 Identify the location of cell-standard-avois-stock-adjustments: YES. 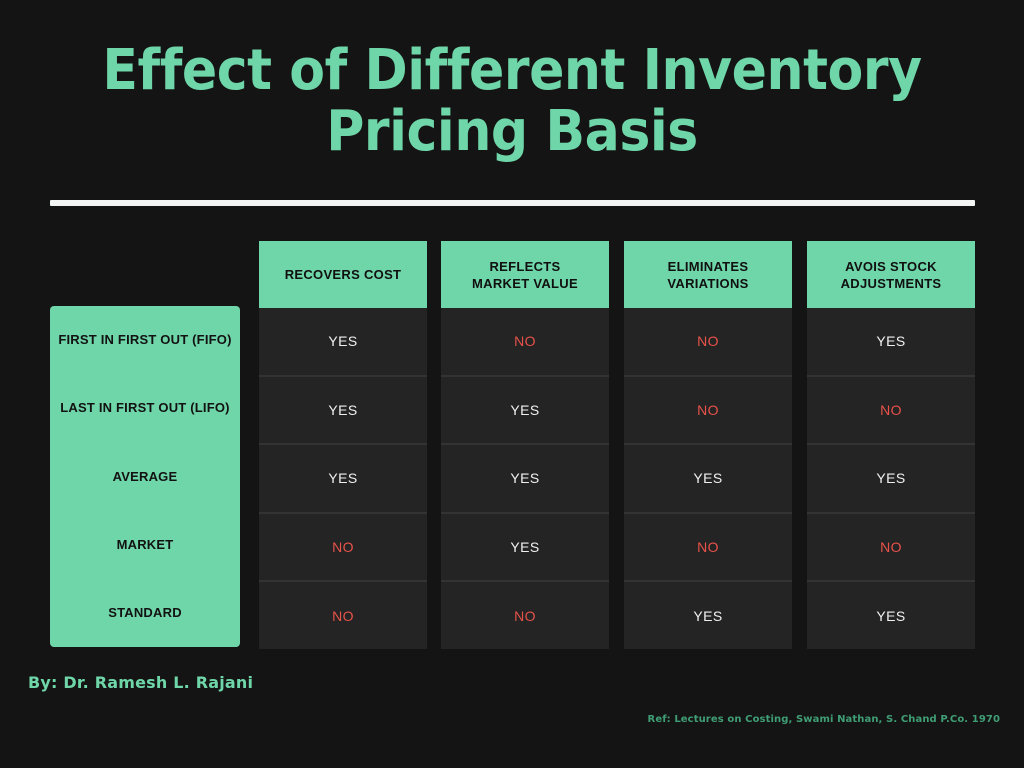
(891, 614).